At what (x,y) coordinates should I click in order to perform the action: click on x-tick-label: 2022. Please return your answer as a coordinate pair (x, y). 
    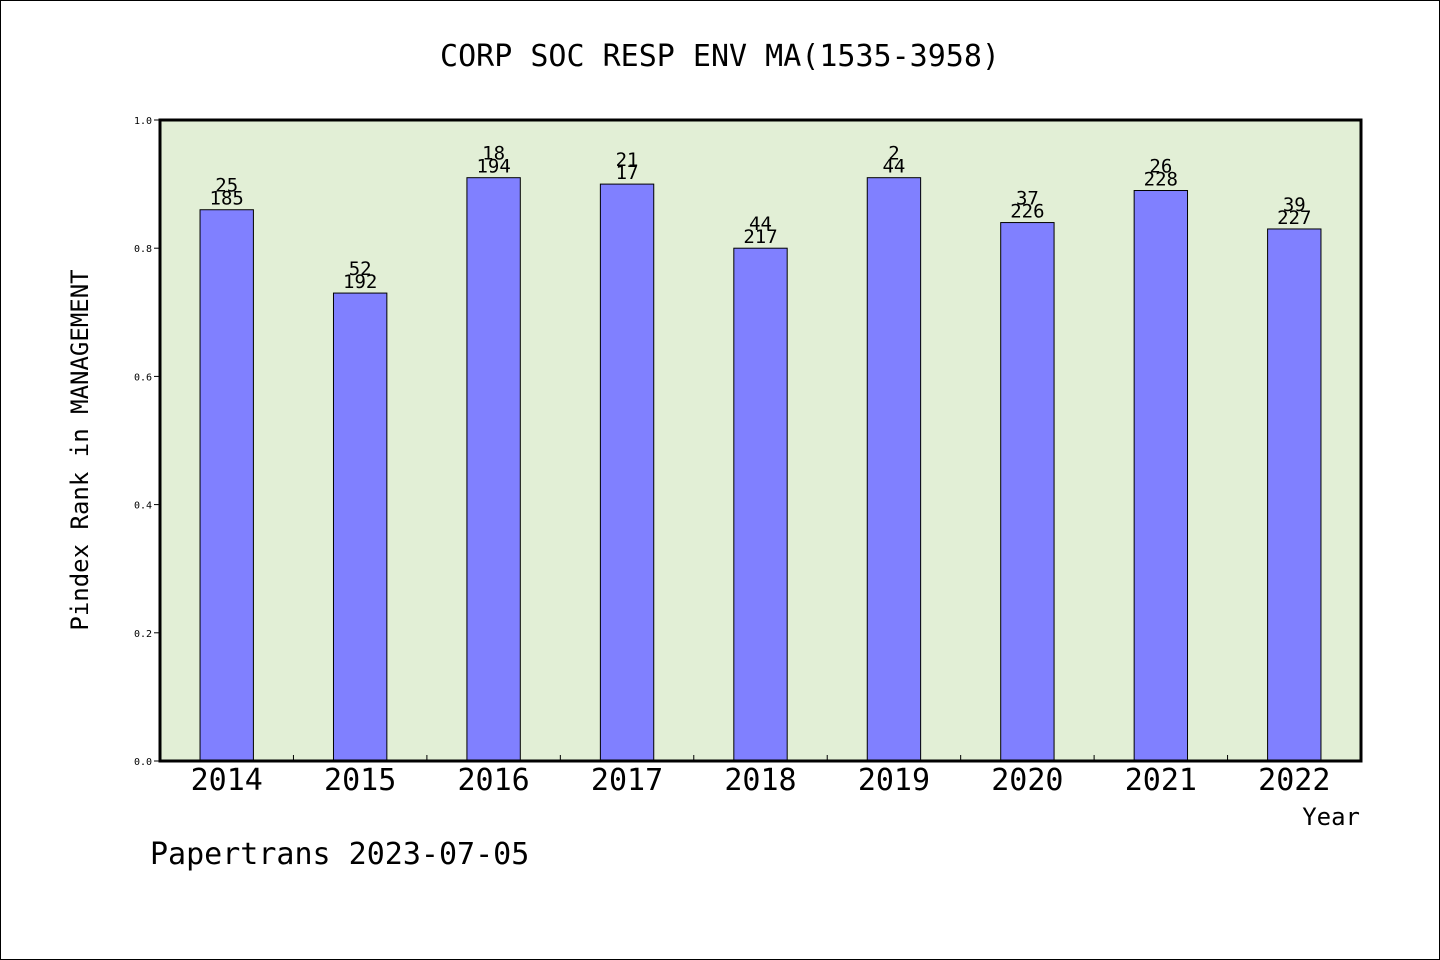
    Looking at the image, I should click on (1294, 780).